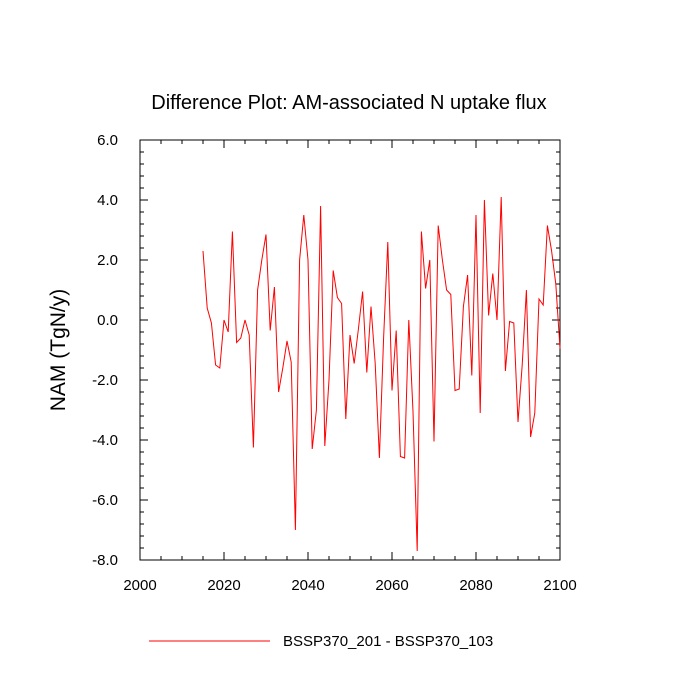 This screenshot has height=700, width=700. I want to click on y-tick-label: -4.0, so click(105, 440).